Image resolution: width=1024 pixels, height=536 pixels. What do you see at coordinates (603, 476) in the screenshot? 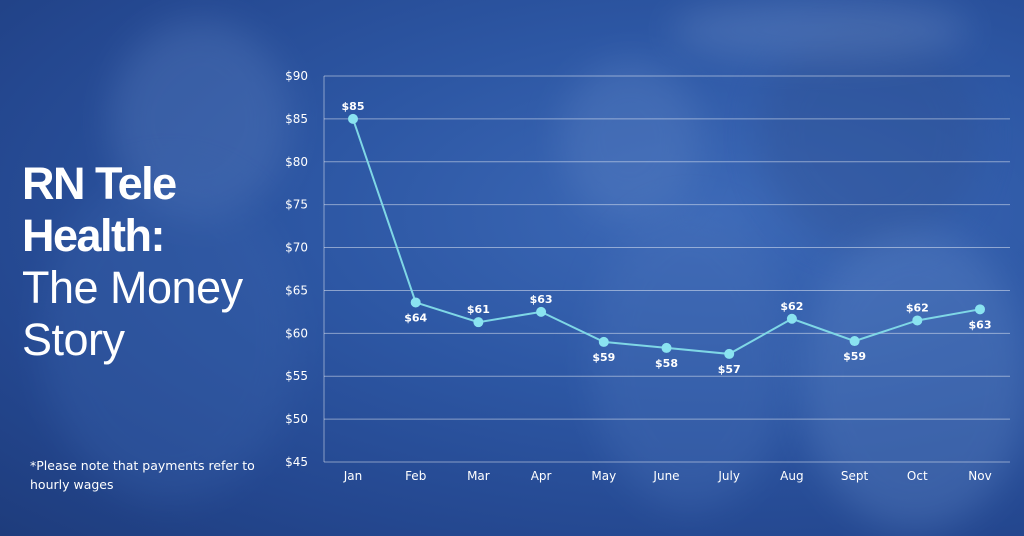
I see `x-tick-label: May` at bounding box center [603, 476].